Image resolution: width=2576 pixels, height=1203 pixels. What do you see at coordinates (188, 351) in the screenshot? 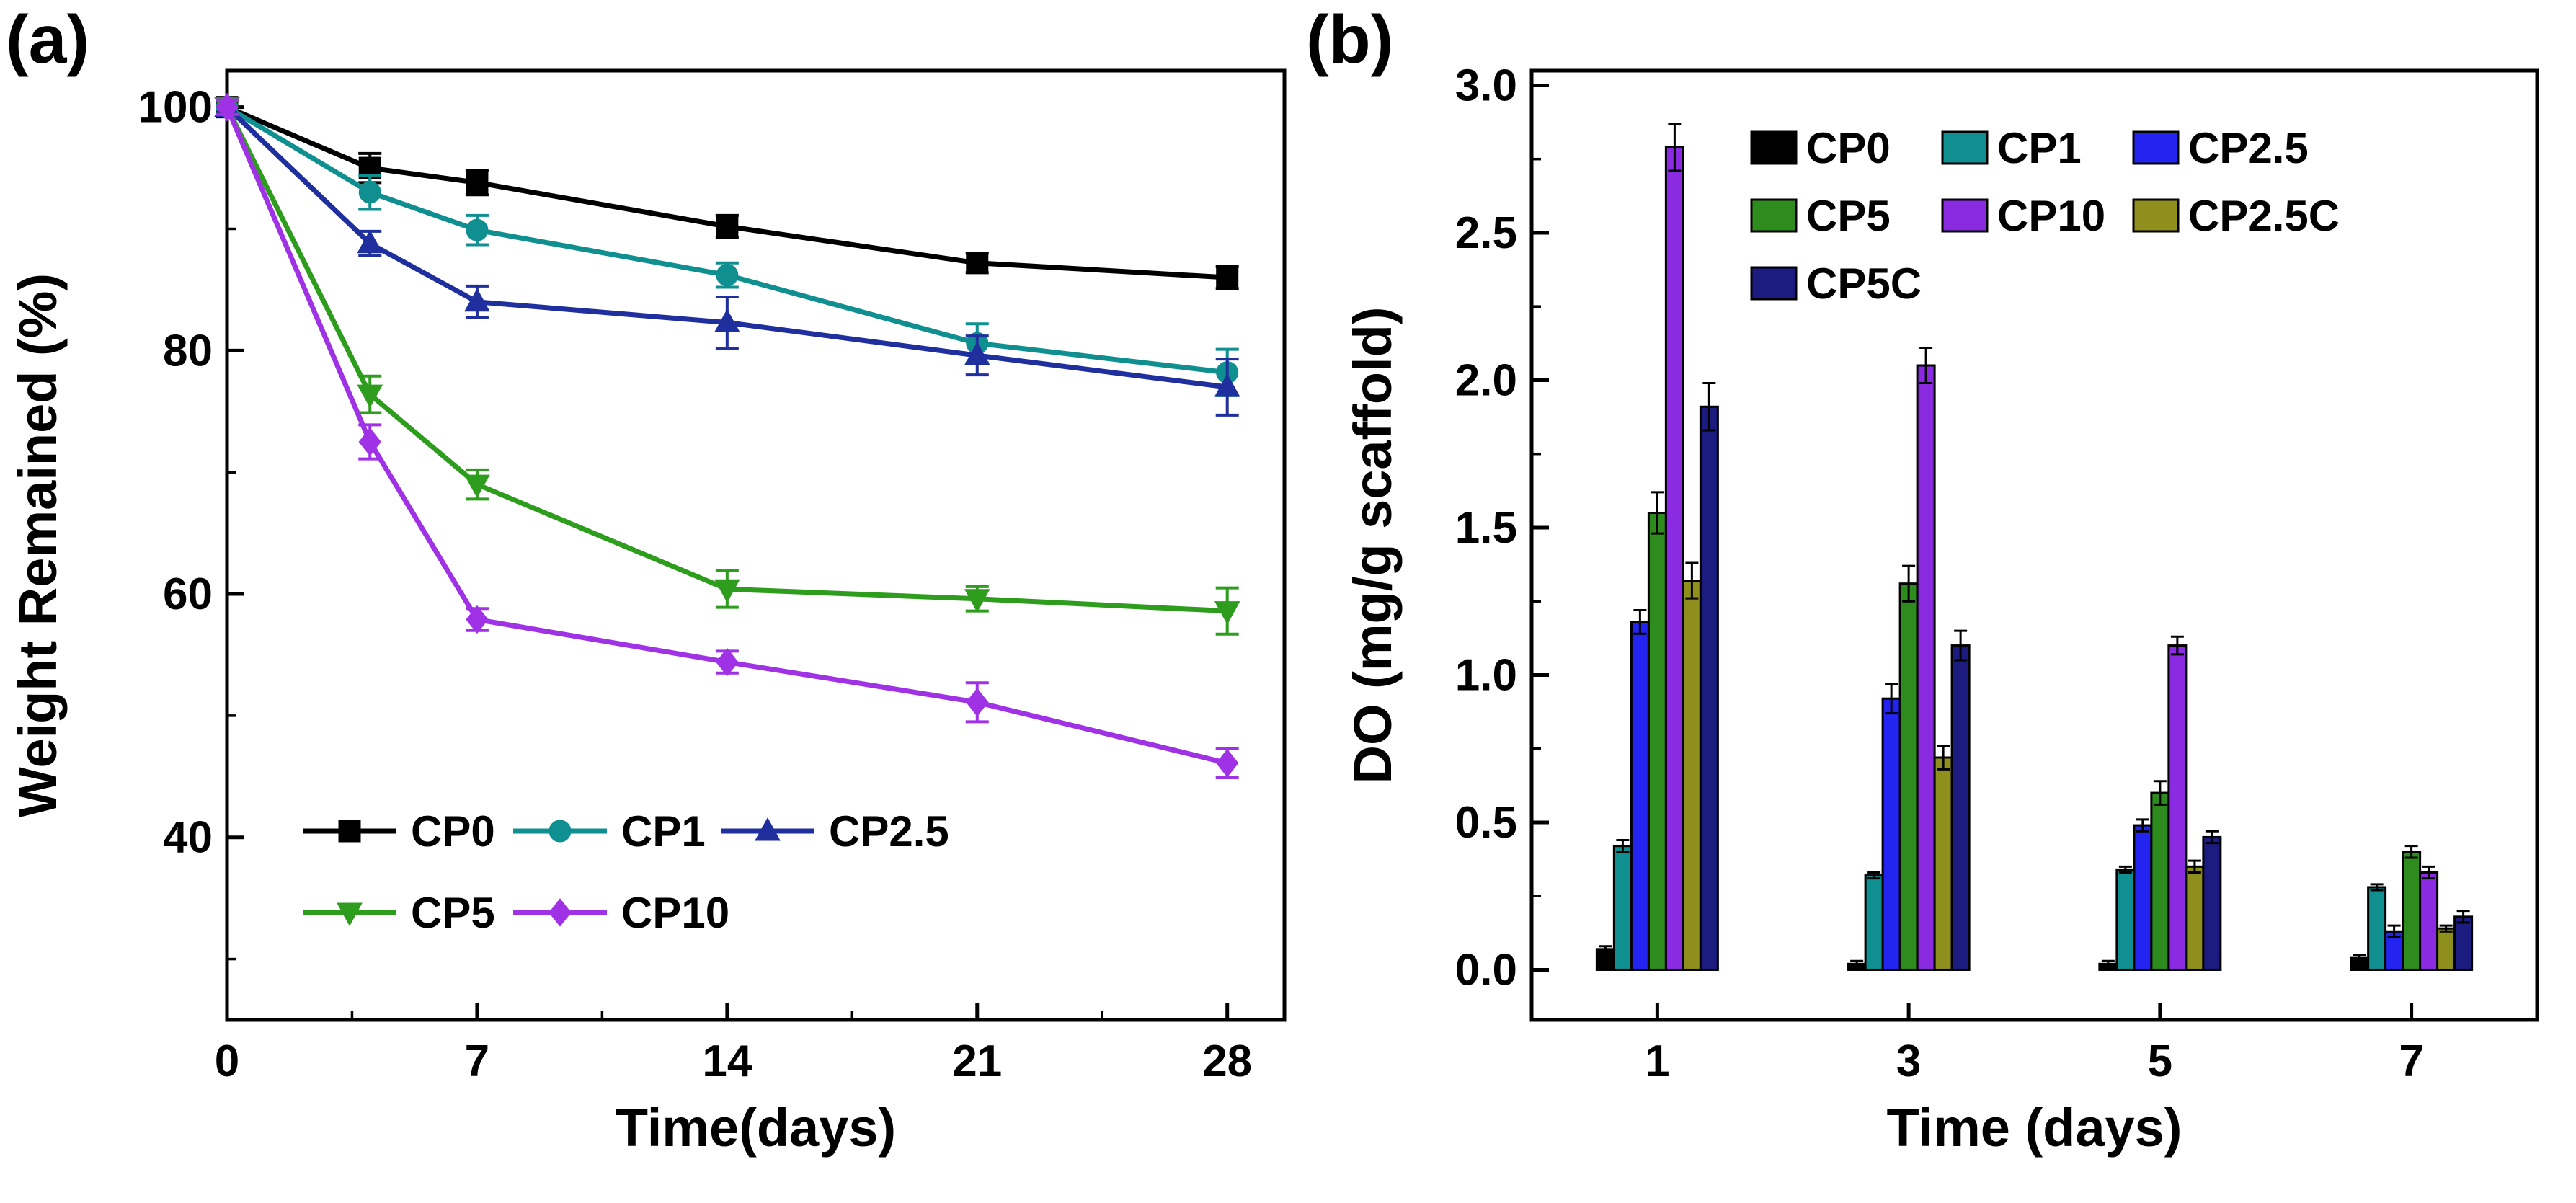
I see `y-tick-label: 80` at bounding box center [188, 351].